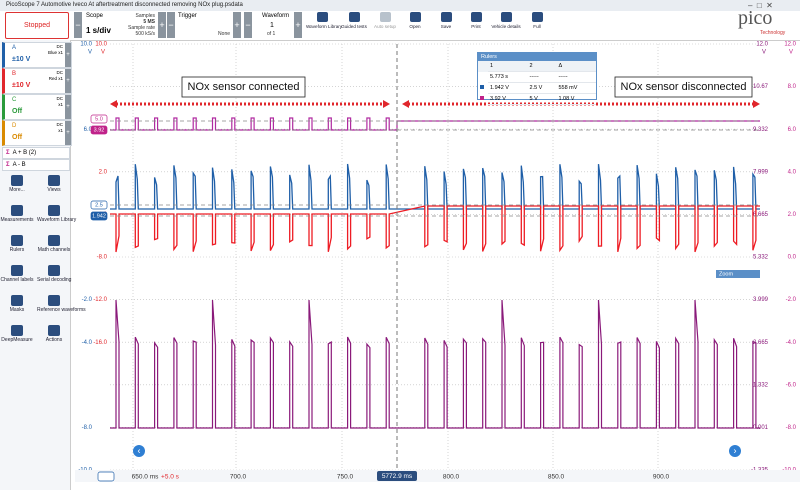 Image resolution: width=800 pixels, height=490 pixels. What do you see at coordinates (54, 274) in the screenshot?
I see `tool-button: Serial decoding` at bounding box center [54, 274].